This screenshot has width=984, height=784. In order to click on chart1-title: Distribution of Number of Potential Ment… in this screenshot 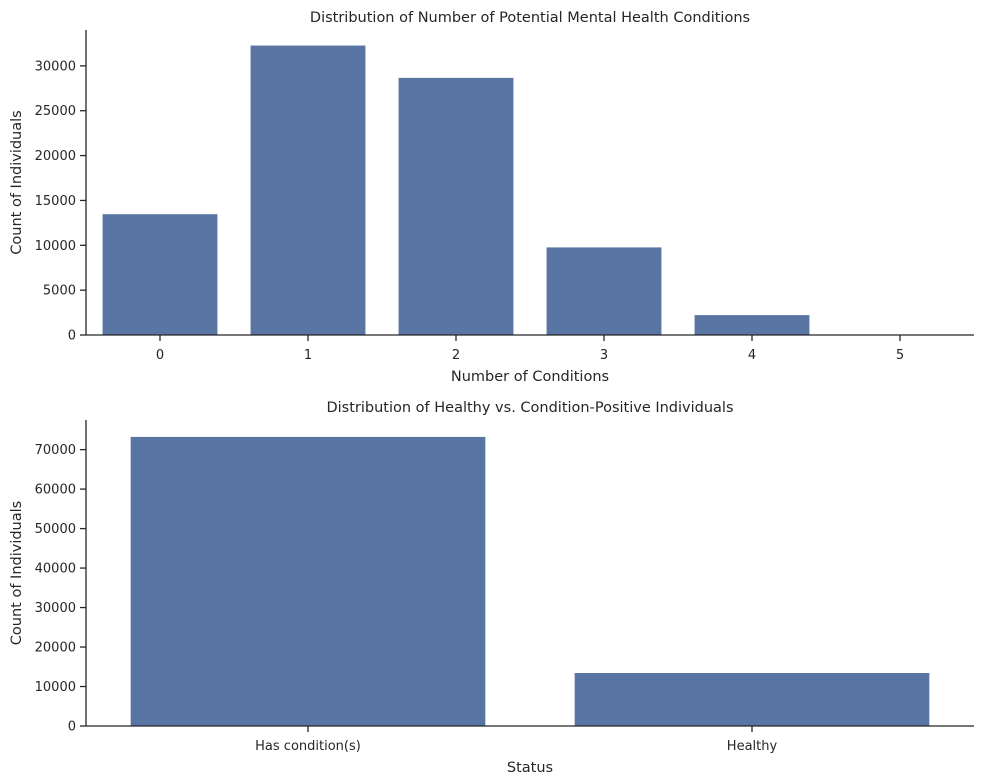, I will do `click(530, 18)`.